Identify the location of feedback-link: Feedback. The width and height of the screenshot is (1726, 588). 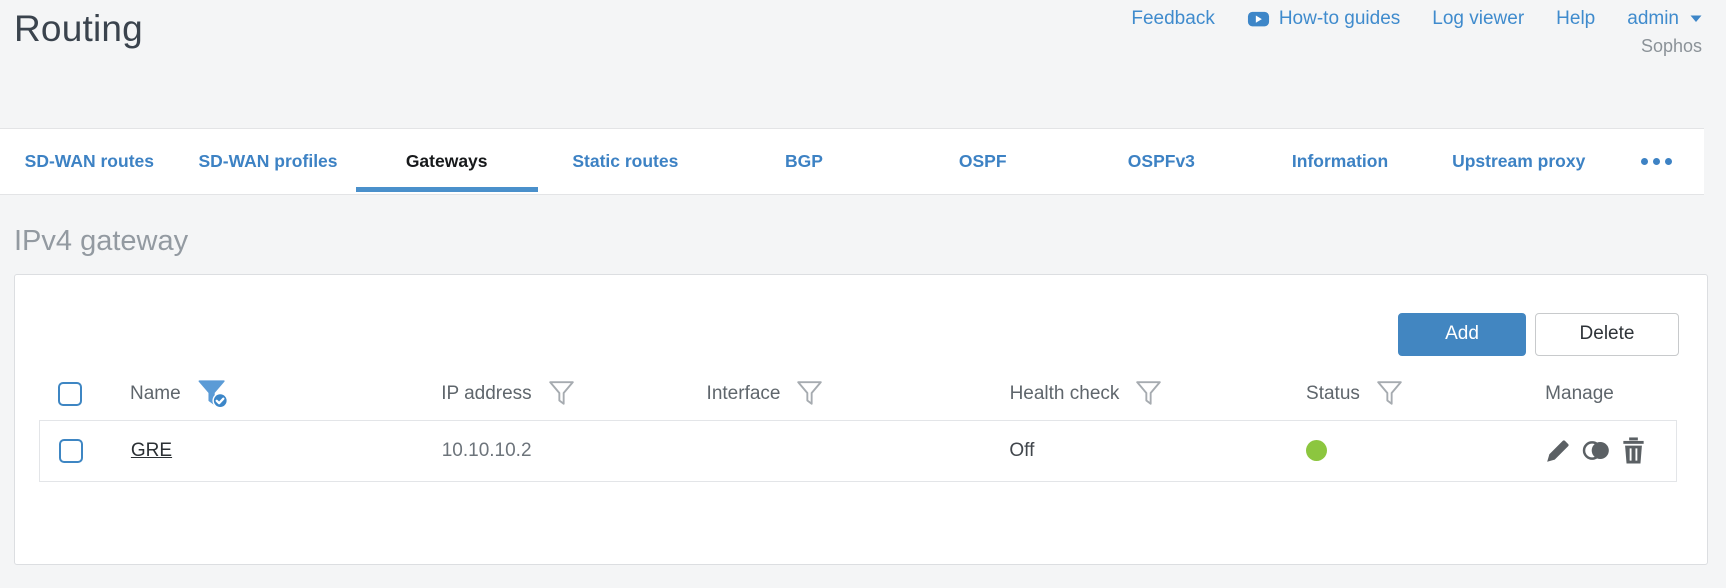
(1172, 19).